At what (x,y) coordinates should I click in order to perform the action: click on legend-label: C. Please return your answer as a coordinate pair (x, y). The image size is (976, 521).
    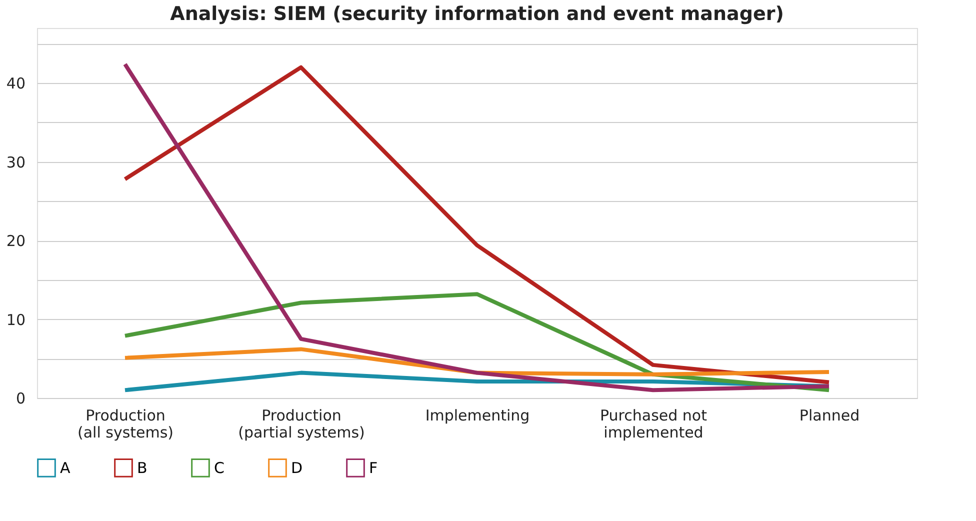
    Looking at the image, I should click on (219, 467).